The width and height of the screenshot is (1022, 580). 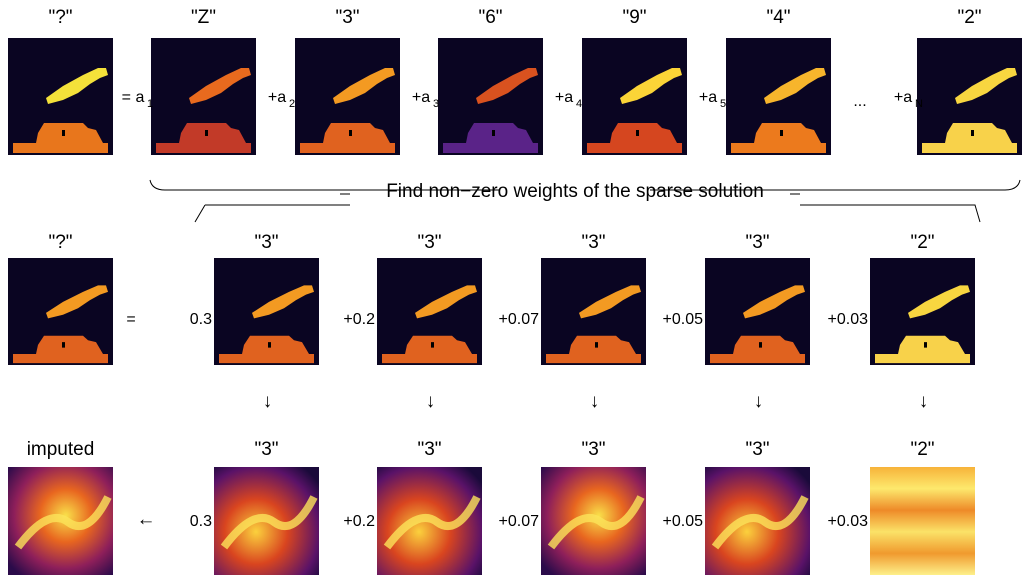 What do you see at coordinates (683, 319) in the screenshot?
I see `weight: +0.05` at bounding box center [683, 319].